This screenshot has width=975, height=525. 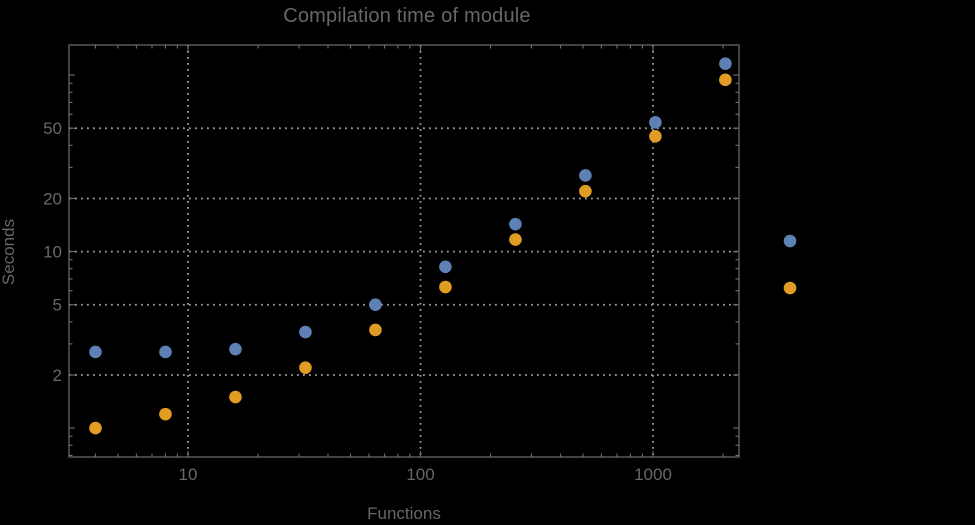 I want to click on legend-marker-blue, so click(x=790, y=241).